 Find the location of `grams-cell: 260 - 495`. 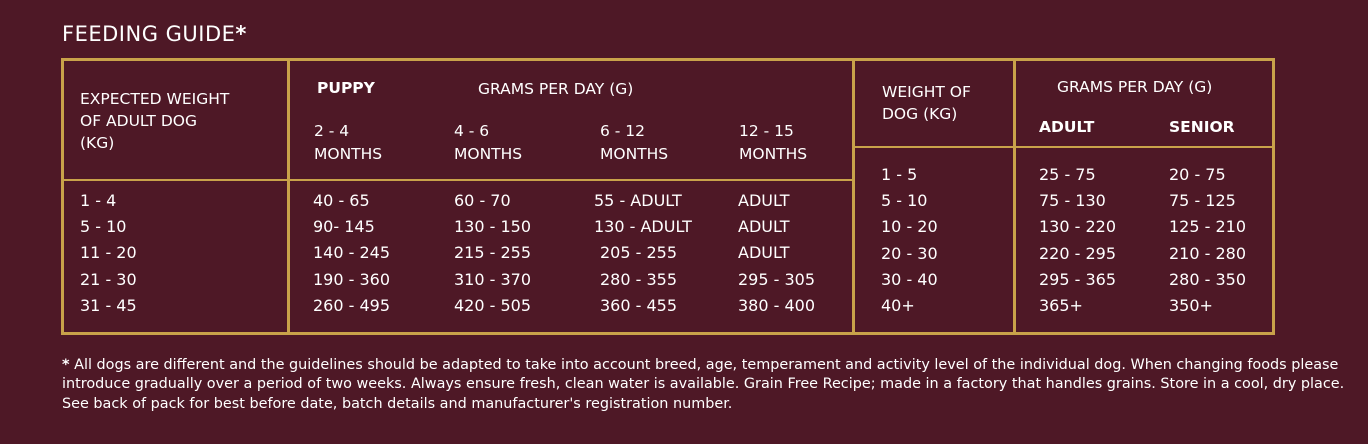

grams-cell: 260 - 495 is located at coordinates (352, 305).